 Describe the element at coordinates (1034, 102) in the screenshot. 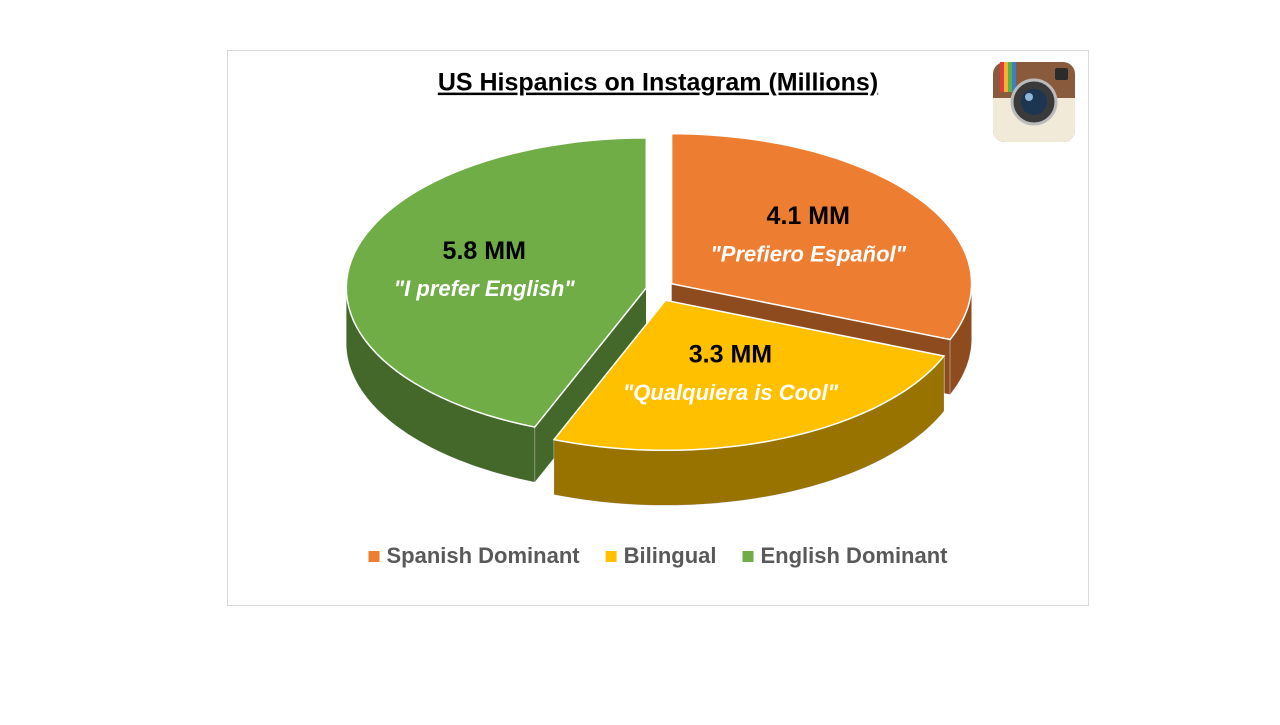

I see `instagram-icon` at that location.